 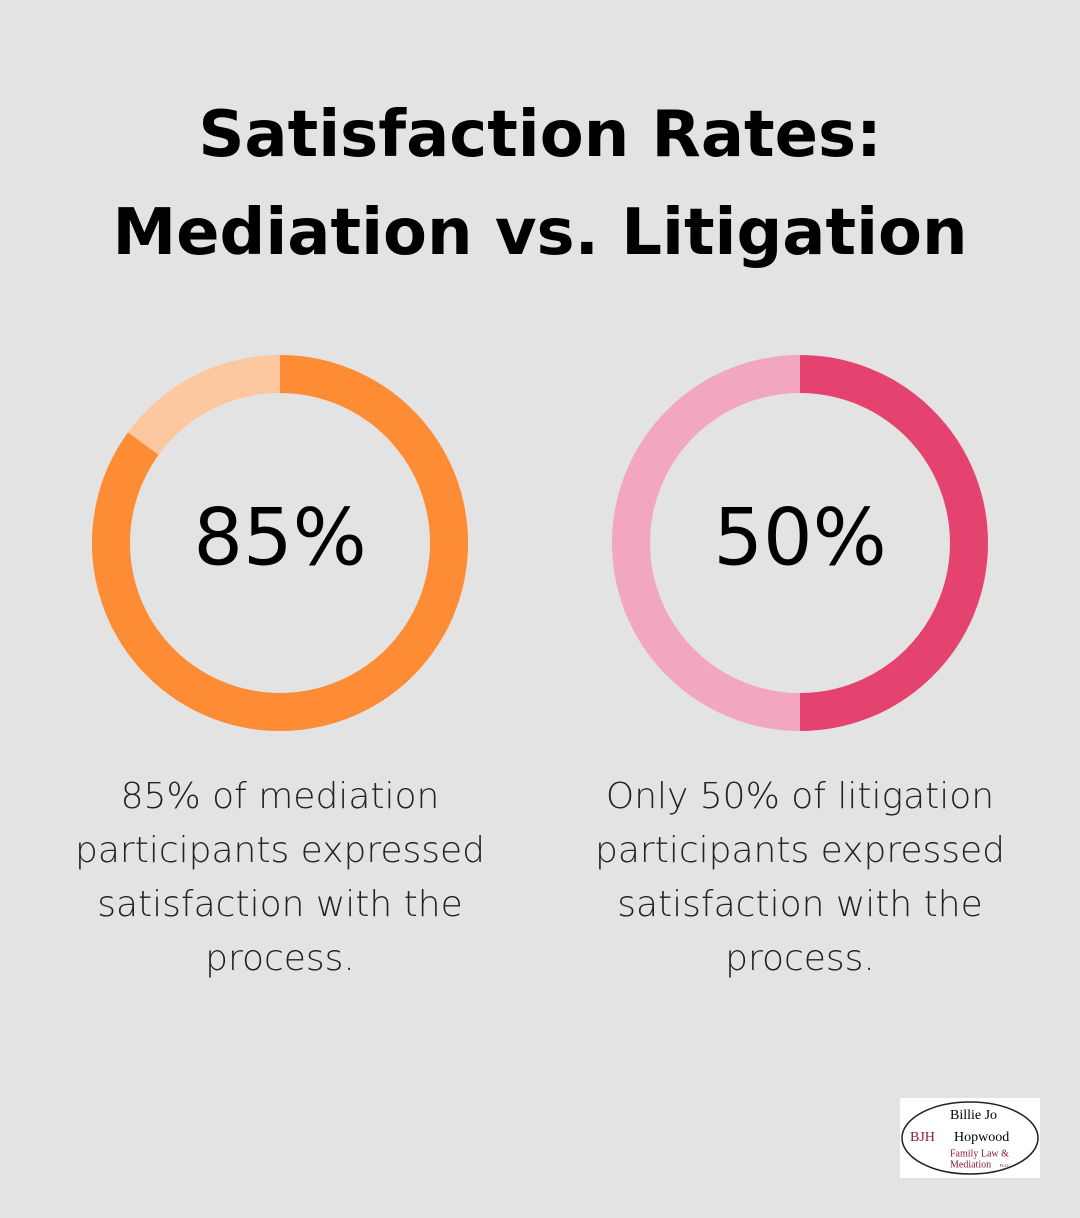 I want to click on logo-initials: BJH, so click(x=922, y=1137).